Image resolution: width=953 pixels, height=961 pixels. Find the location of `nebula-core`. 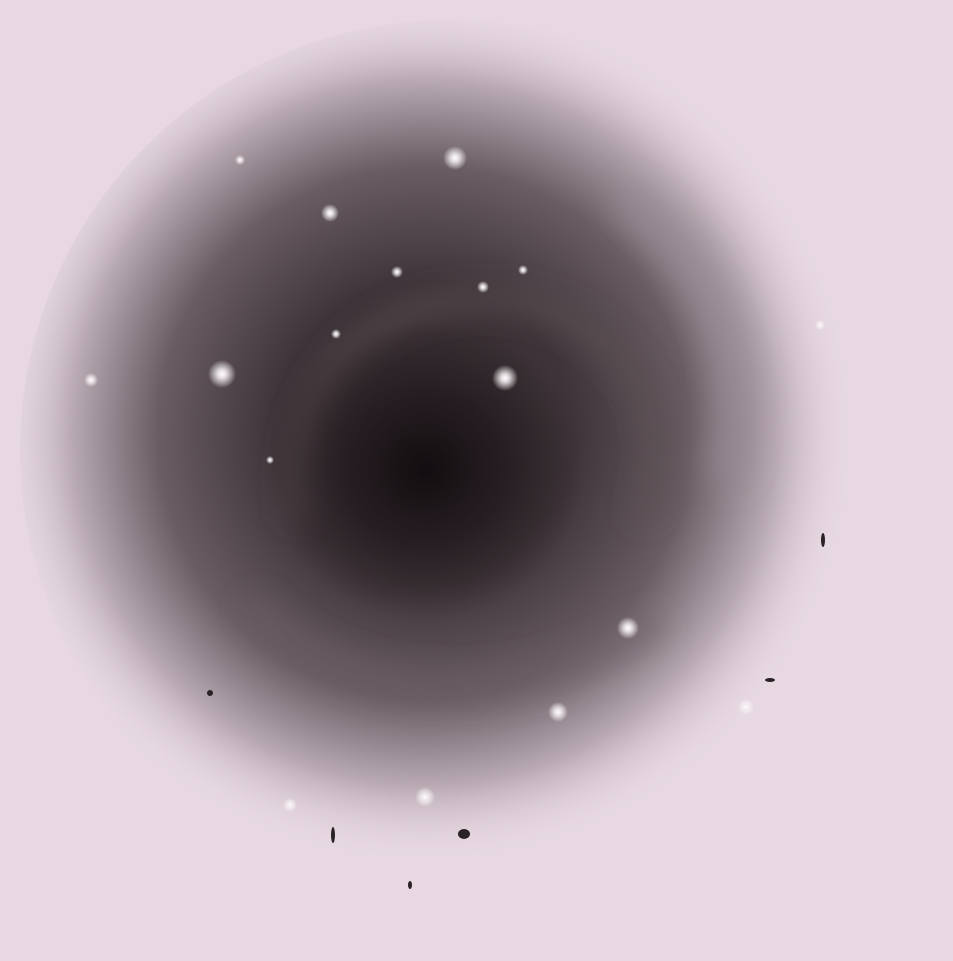

nebula-core is located at coordinates (425, 470).